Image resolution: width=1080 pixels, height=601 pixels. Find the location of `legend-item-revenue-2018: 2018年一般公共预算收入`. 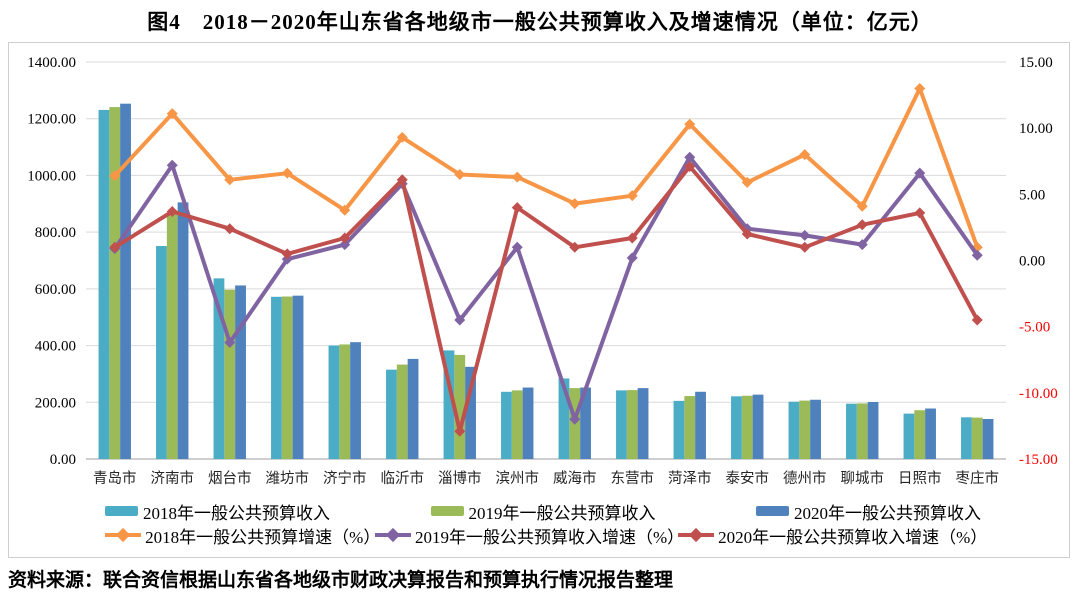

legend-item-revenue-2018: 2018年一般公共预算收入 is located at coordinates (217, 511).